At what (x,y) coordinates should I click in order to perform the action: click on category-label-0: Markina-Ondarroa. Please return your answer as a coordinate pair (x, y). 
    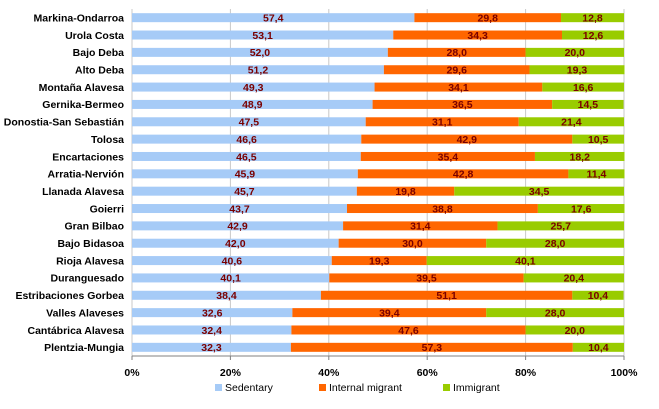
    Looking at the image, I should click on (79, 18).